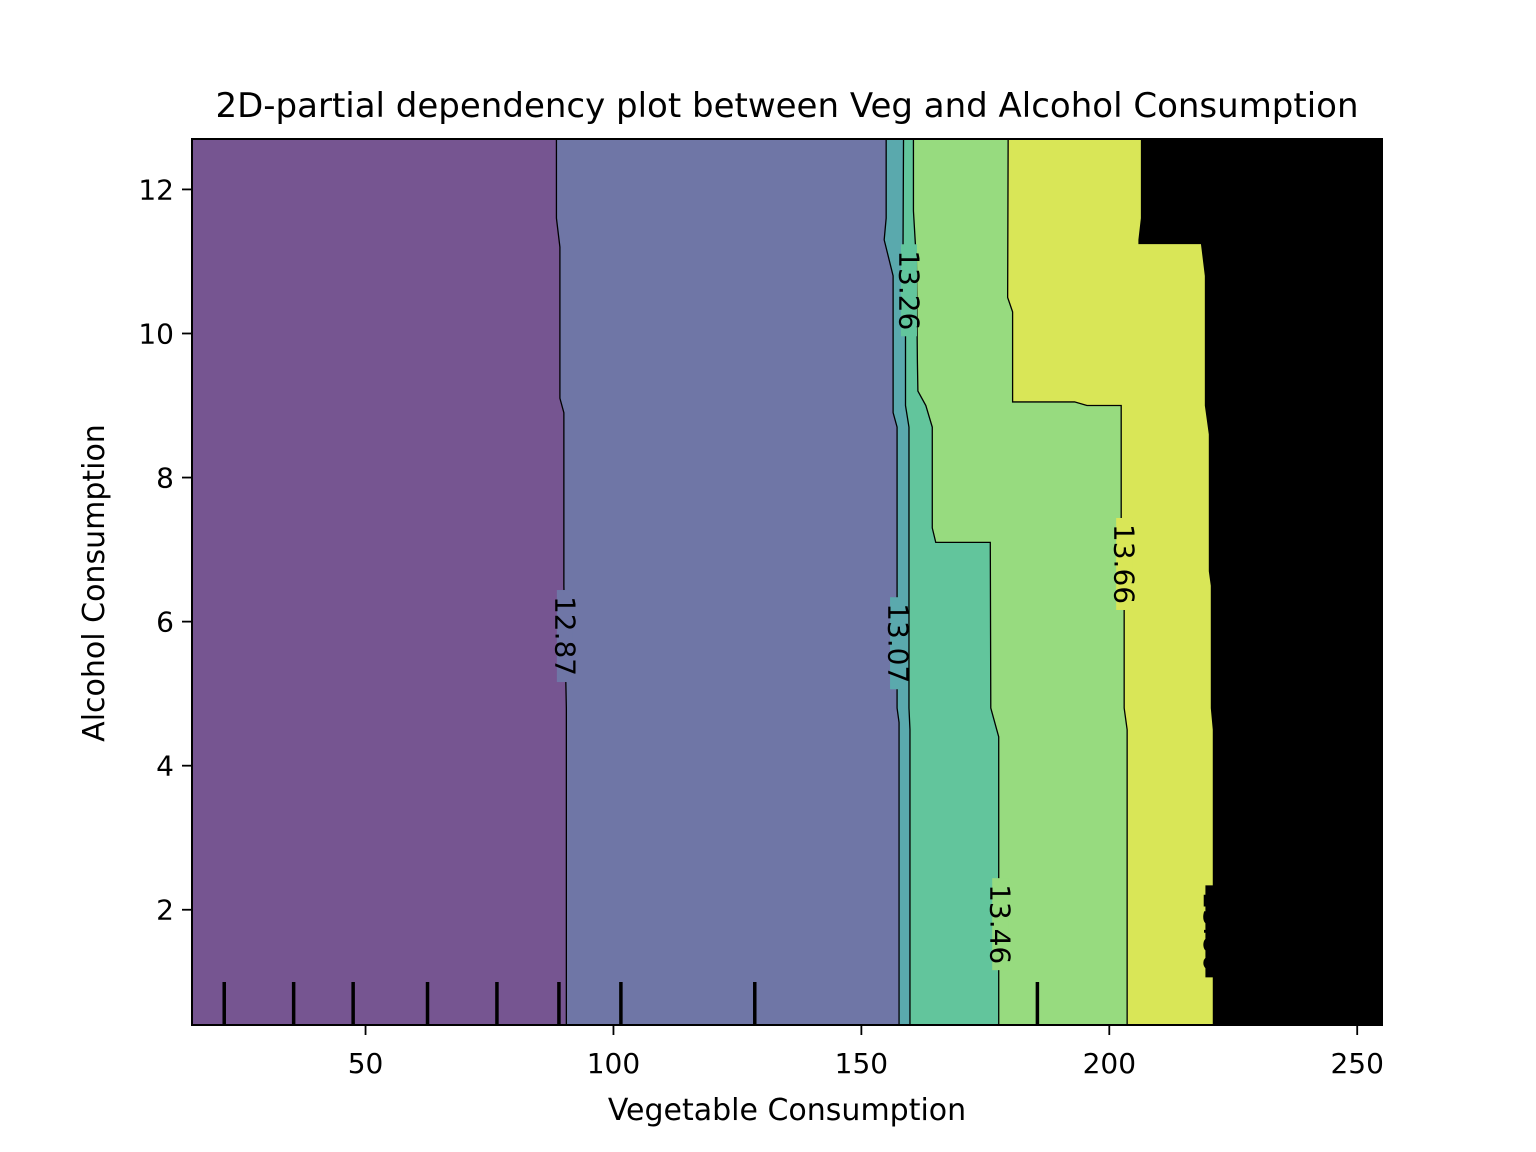  I want to click on contour-label-13.07: 13.07, so click(898, 643).